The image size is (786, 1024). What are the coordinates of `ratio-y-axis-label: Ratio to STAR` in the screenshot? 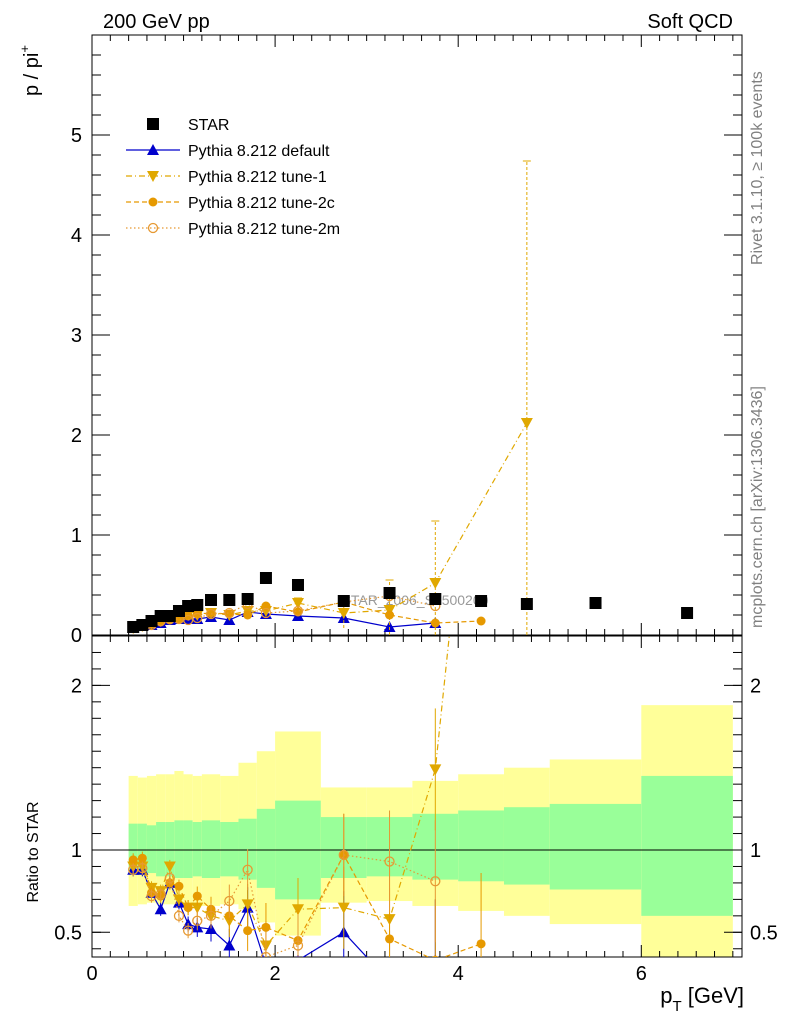 It's located at (33, 851).